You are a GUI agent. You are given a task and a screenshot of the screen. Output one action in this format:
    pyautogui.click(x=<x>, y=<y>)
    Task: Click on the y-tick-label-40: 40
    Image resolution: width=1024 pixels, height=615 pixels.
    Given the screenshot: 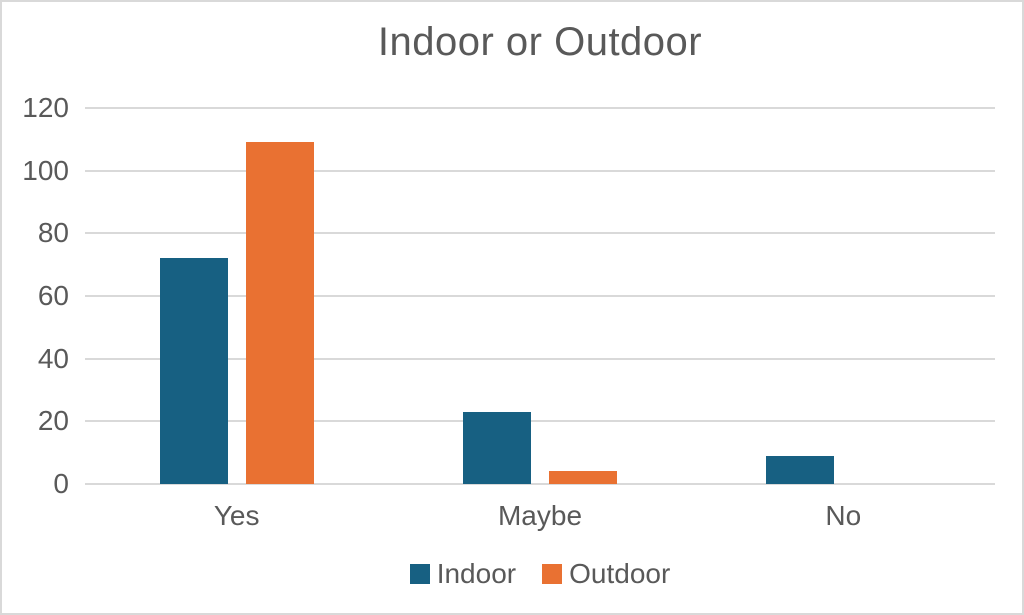 What is the action you would take?
    pyautogui.click(x=53, y=358)
    